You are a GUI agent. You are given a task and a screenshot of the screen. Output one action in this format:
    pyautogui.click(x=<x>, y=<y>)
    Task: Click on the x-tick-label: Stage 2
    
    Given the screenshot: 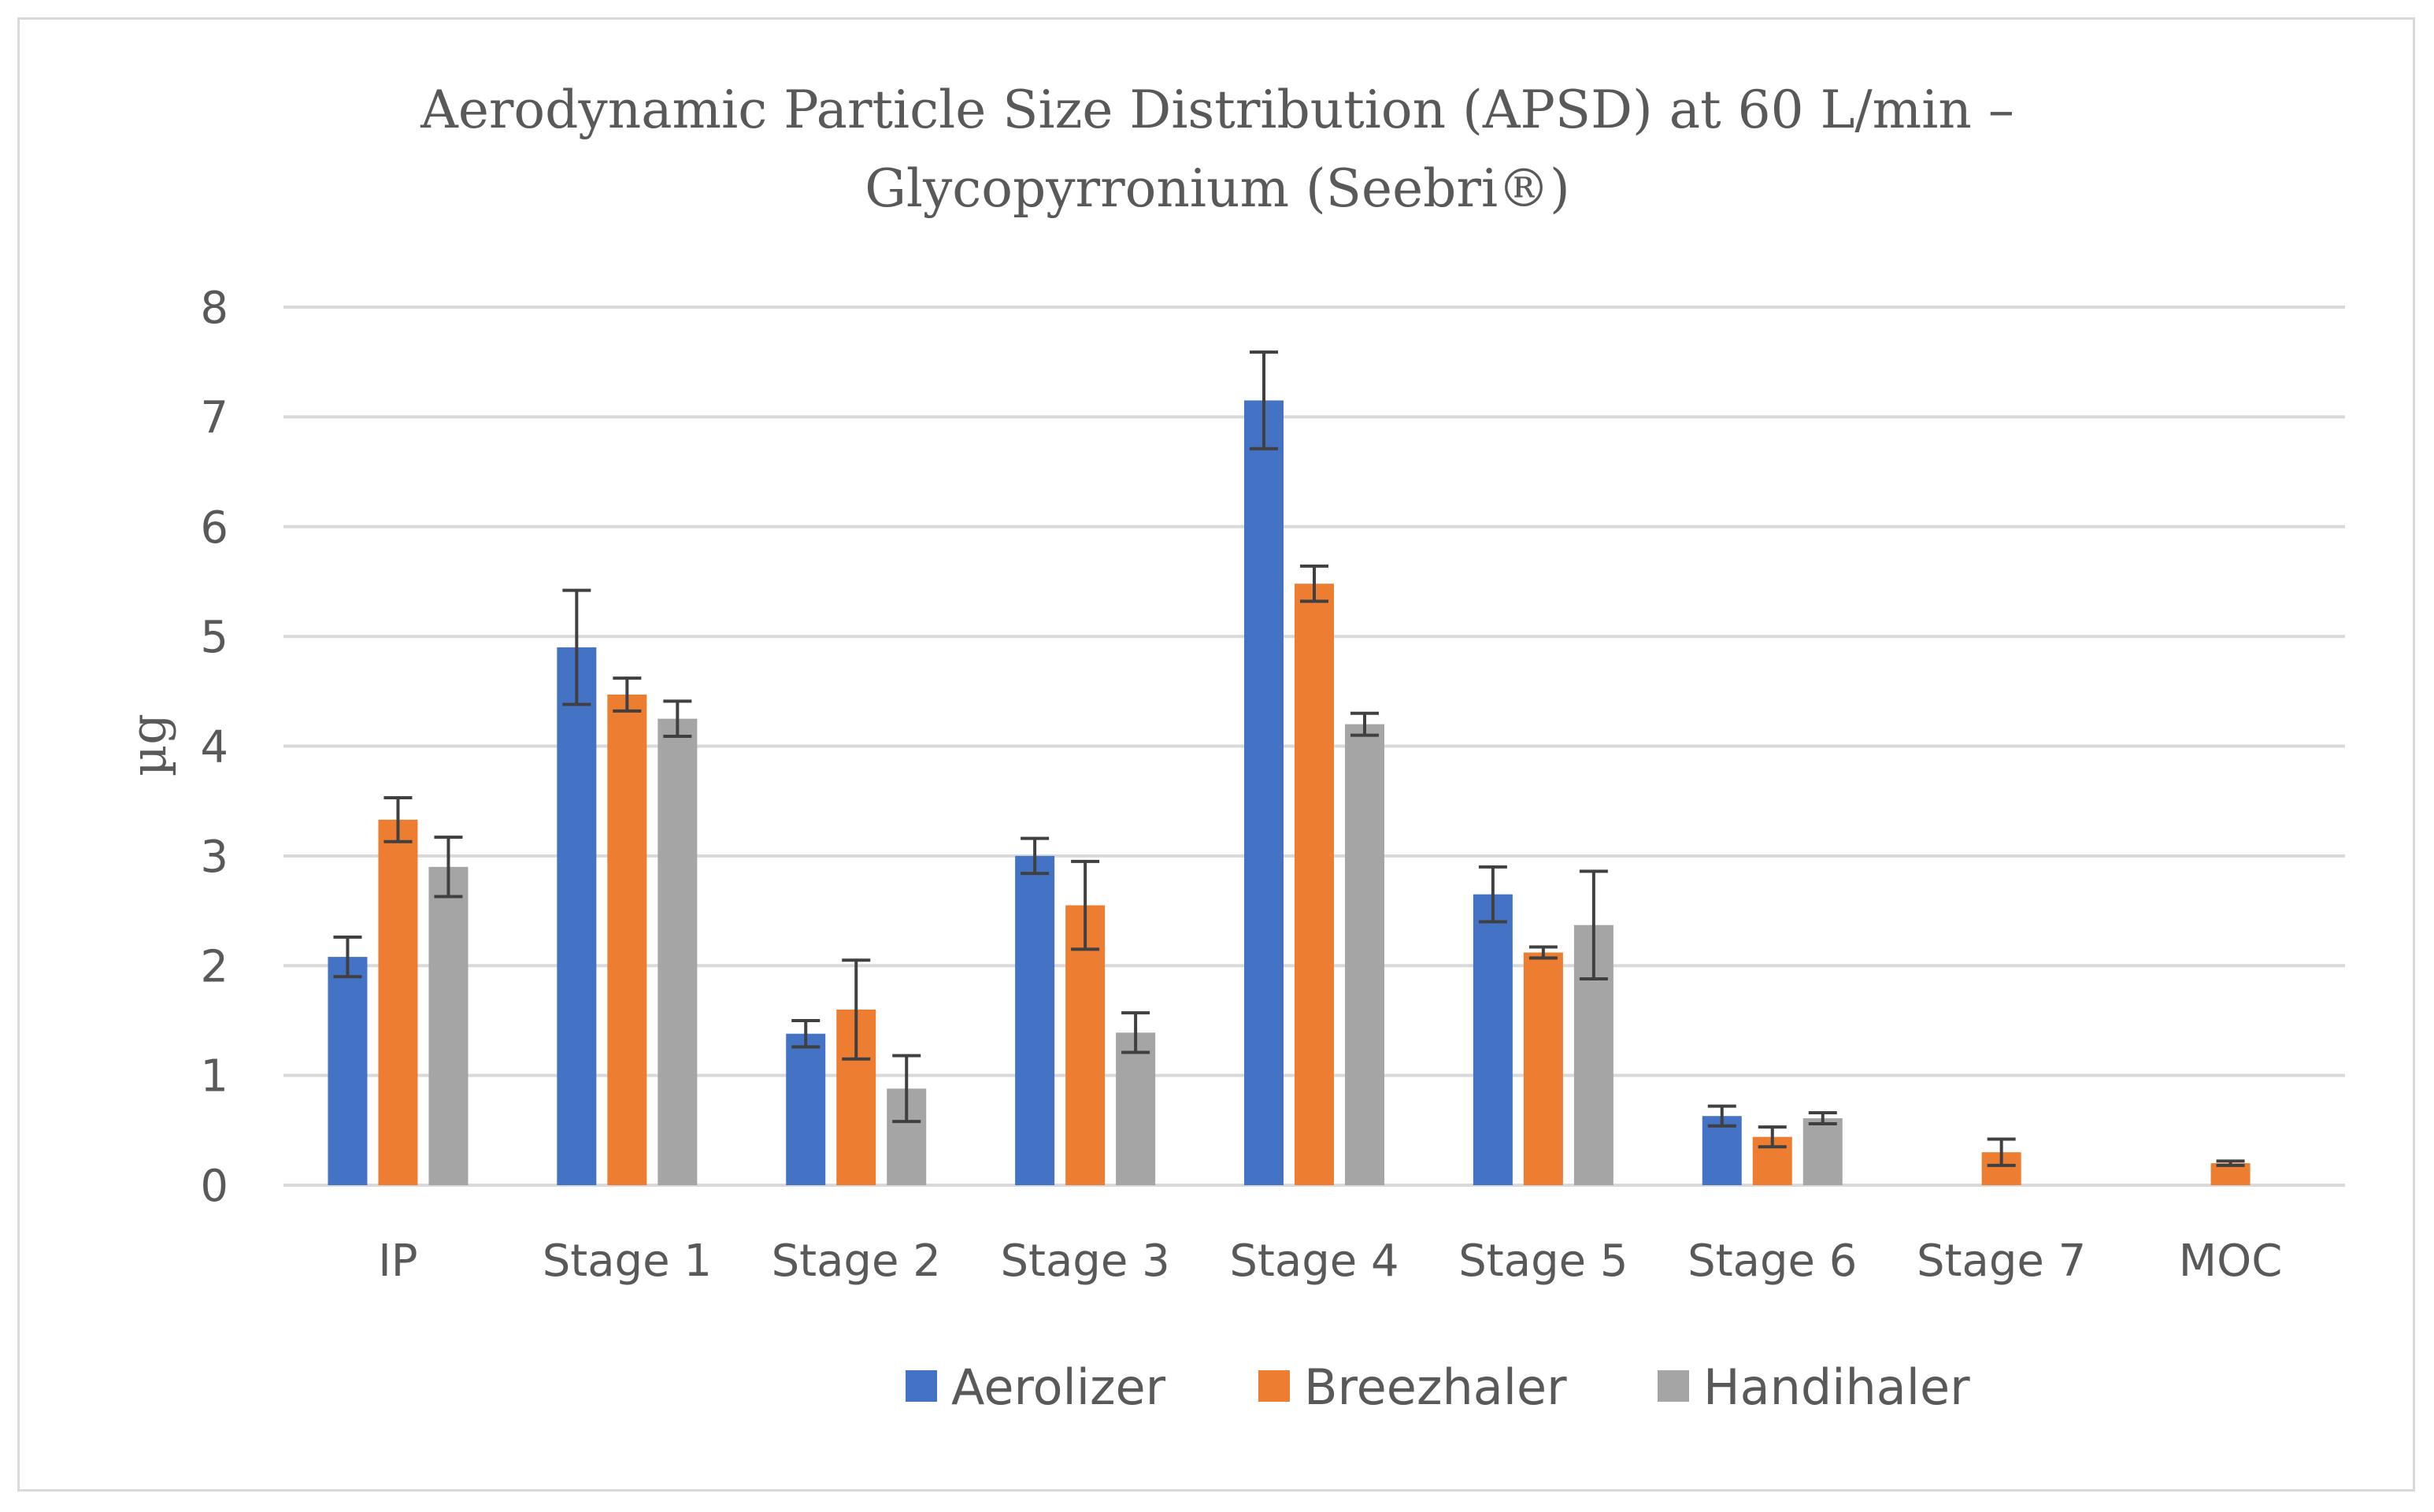 What is the action you would take?
    pyautogui.click(x=856, y=1261)
    